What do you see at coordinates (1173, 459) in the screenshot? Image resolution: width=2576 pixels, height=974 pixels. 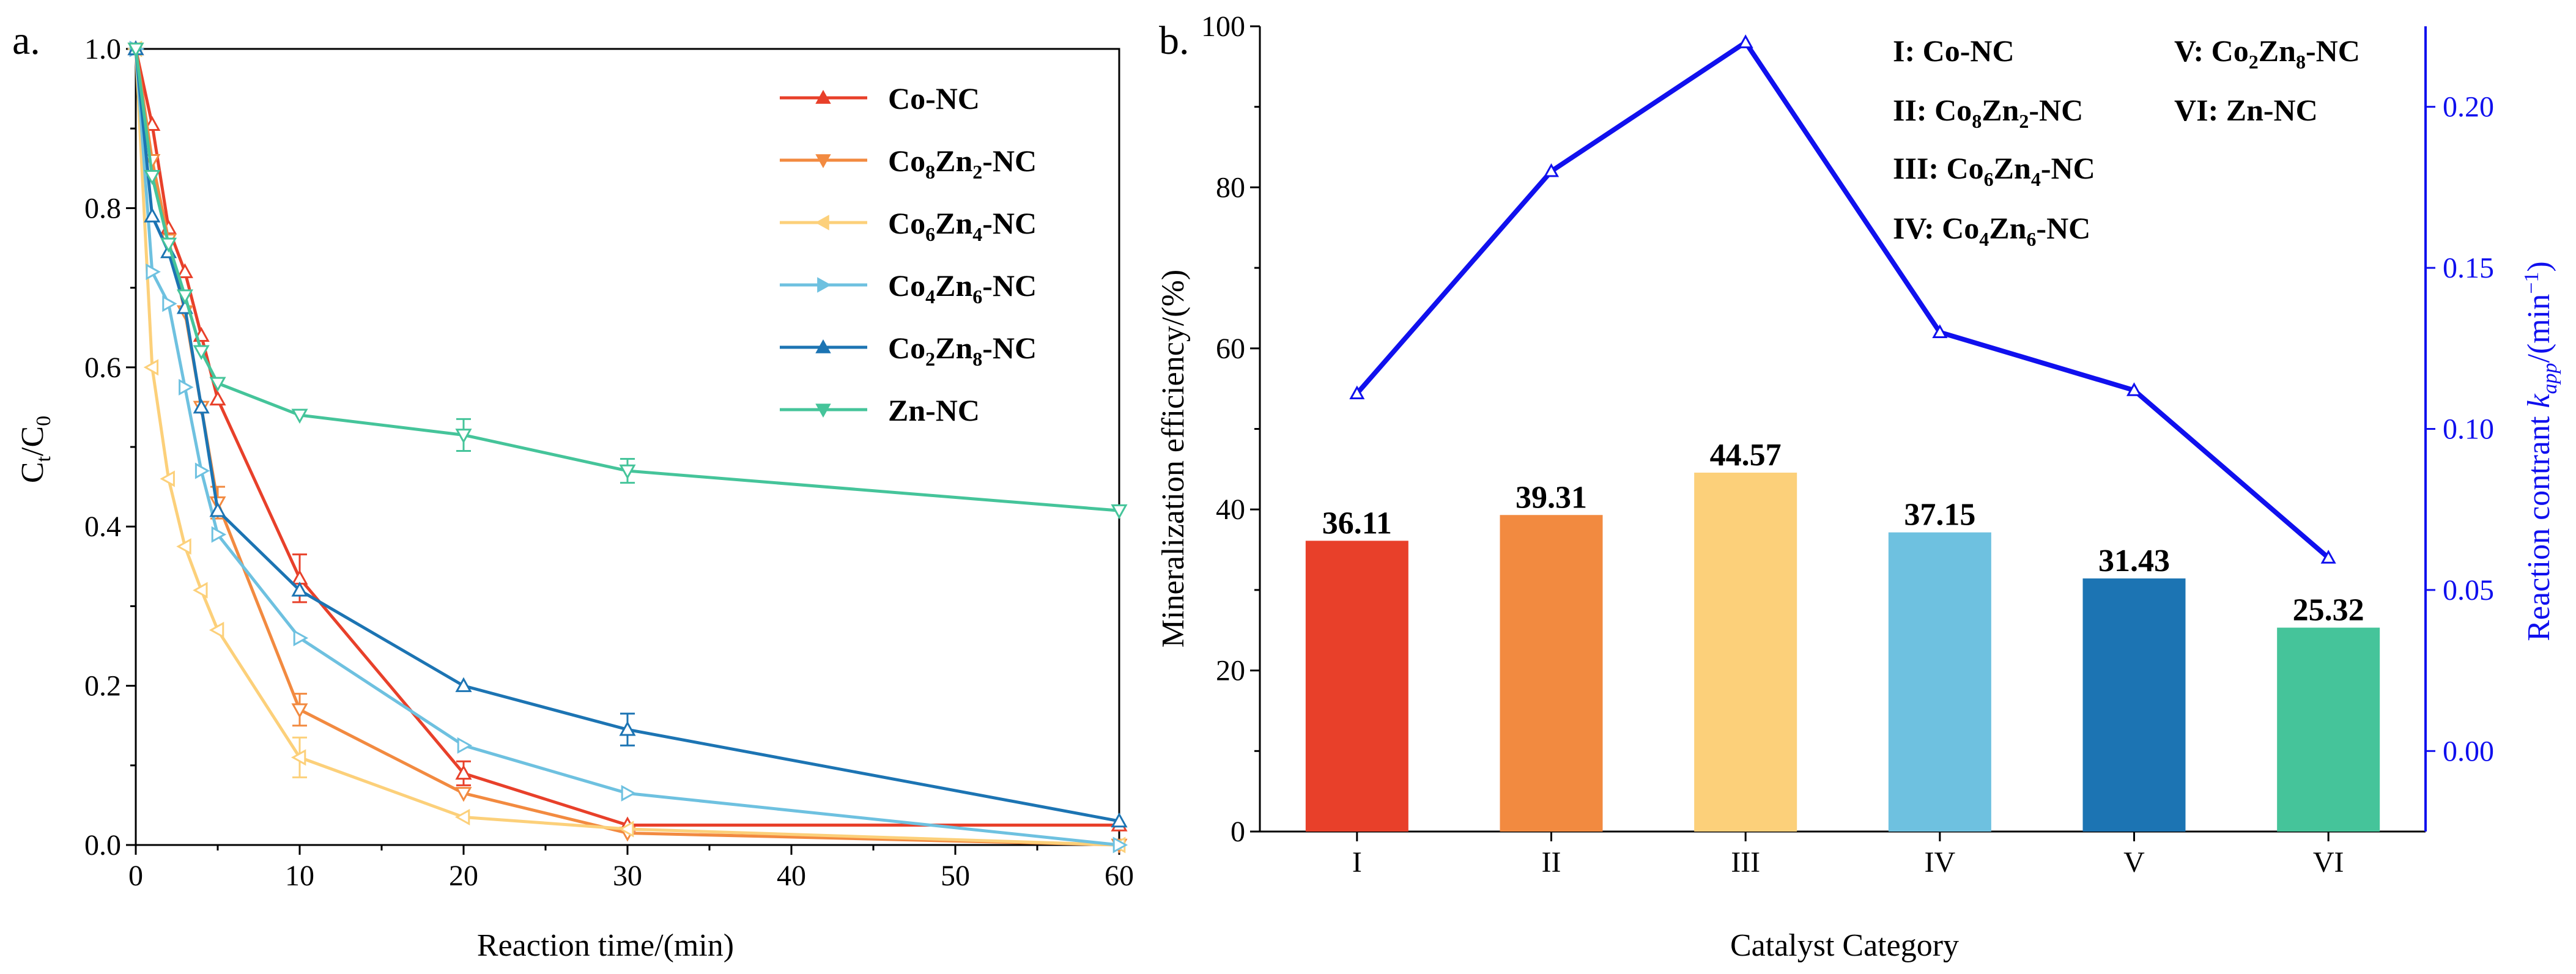 I see `panel-b-ylabel: Mineralization efficiency/(%)` at bounding box center [1173, 459].